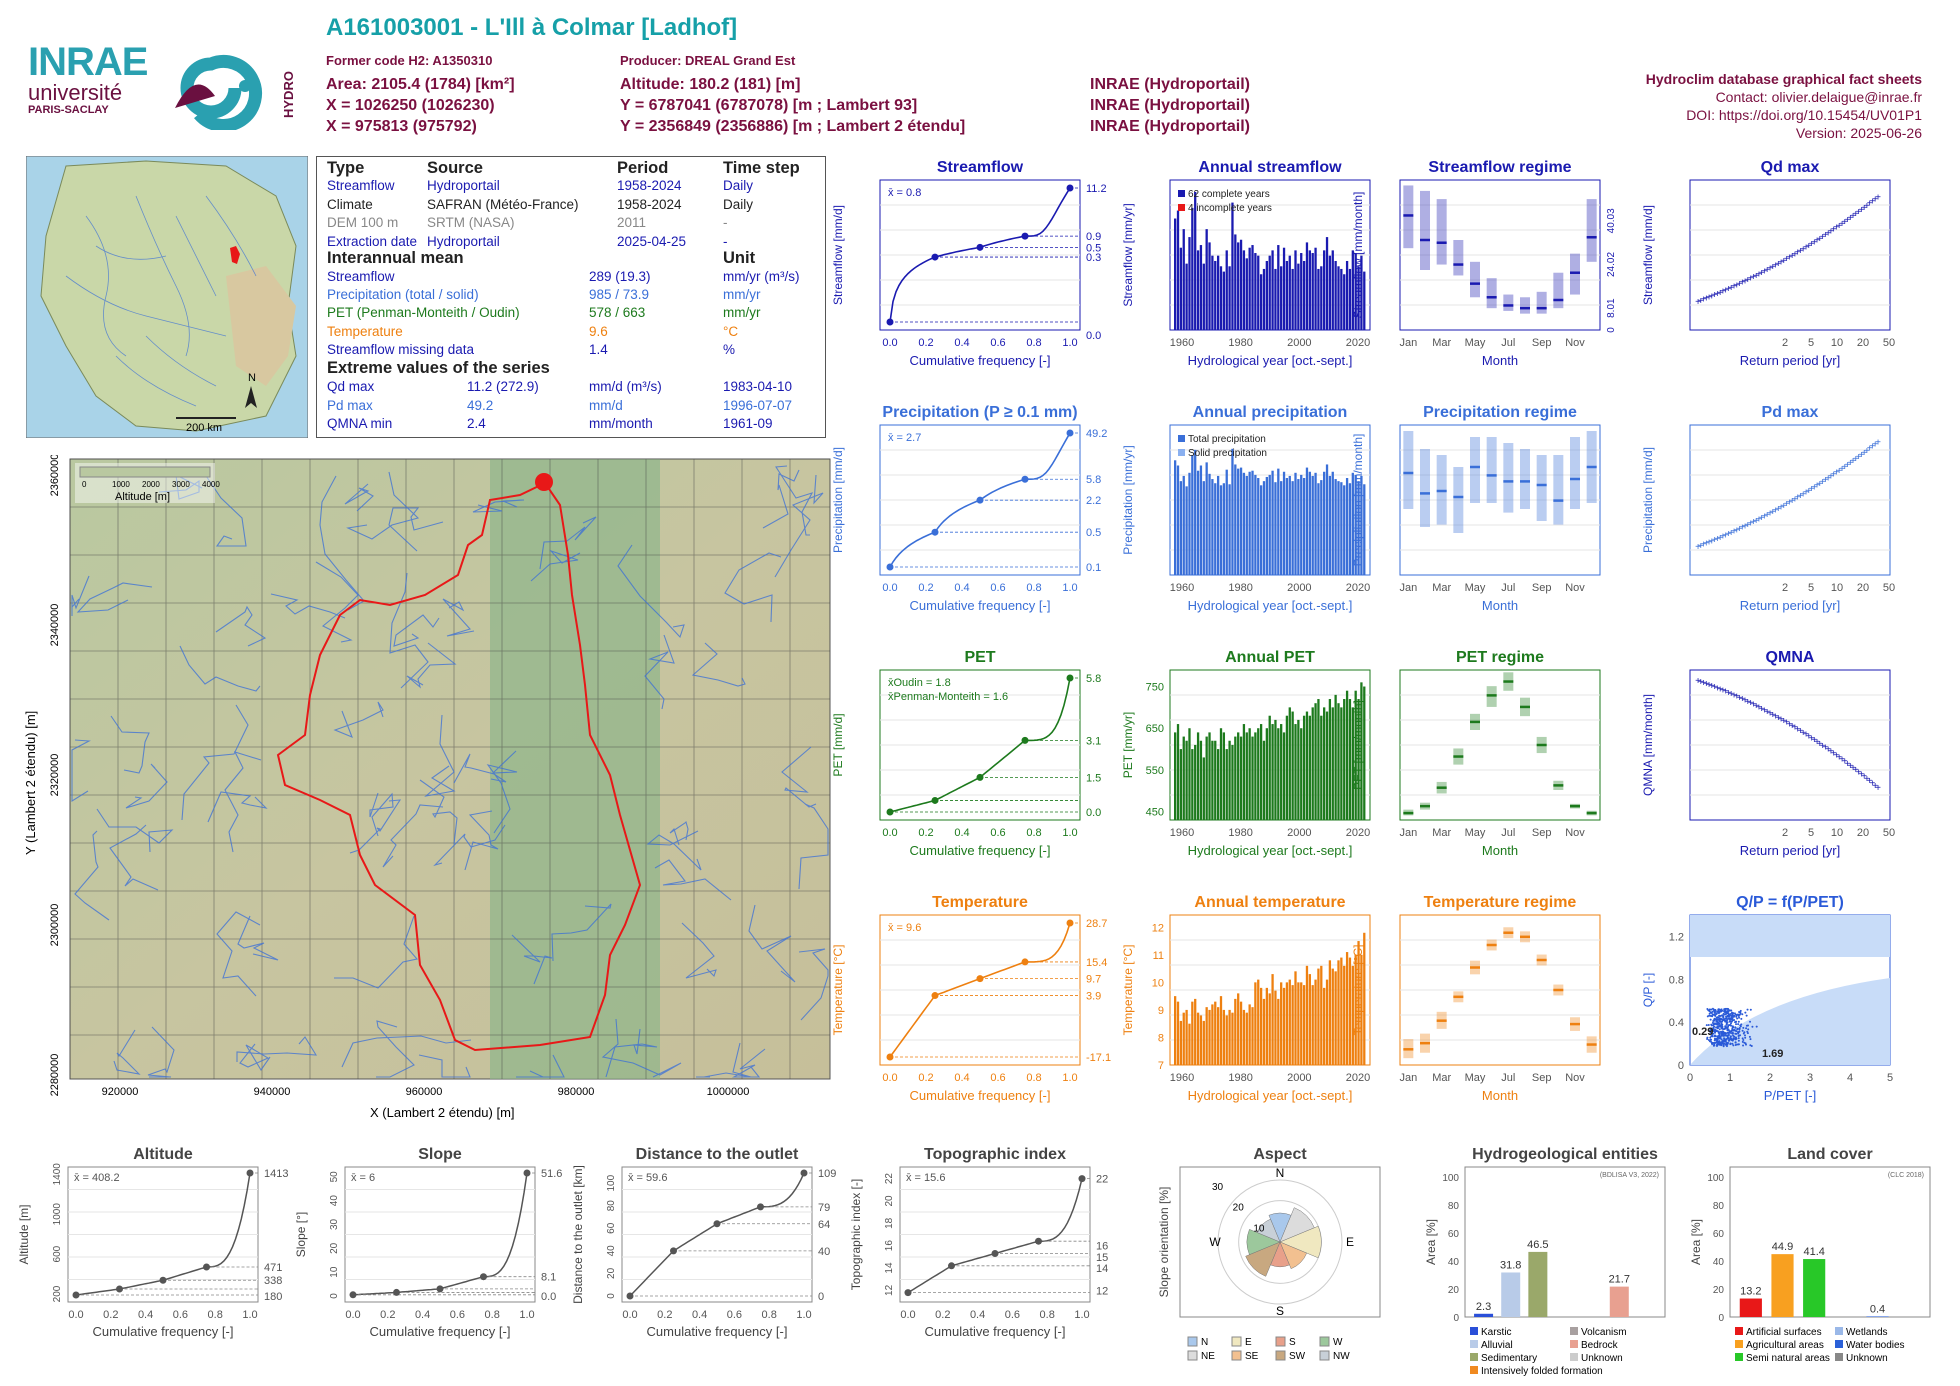 This screenshot has width=1960, height=1386. I want to click on x-axis-label: Return period [yr], so click(1790, 850).